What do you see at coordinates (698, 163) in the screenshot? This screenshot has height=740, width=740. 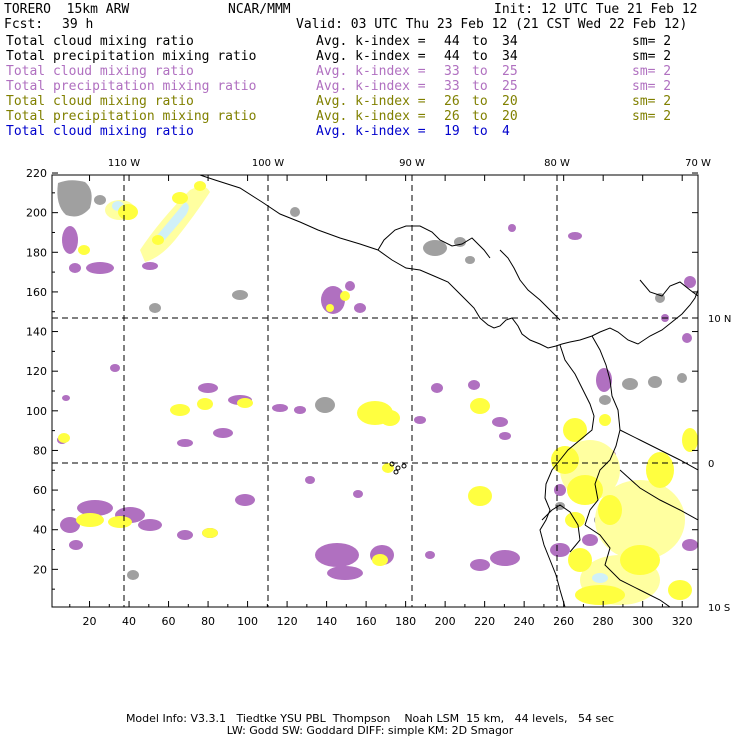 I see `longitude-label: 70 W` at bounding box center [698, 163].